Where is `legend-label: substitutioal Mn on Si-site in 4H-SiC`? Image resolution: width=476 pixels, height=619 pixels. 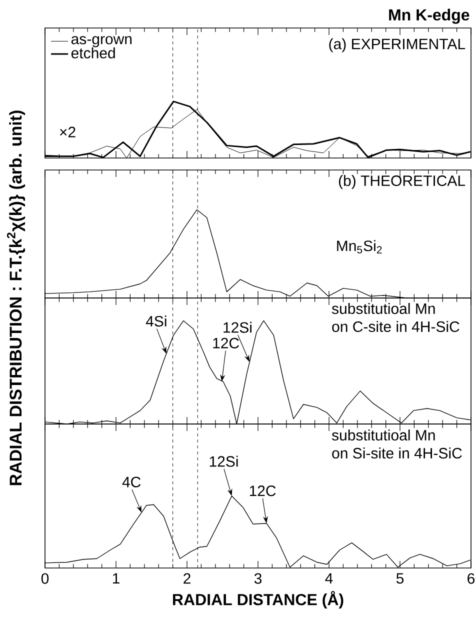 legend-label: substitutioal Mn on Si-site in 4H-SiC is located at coordinates (397, 444).